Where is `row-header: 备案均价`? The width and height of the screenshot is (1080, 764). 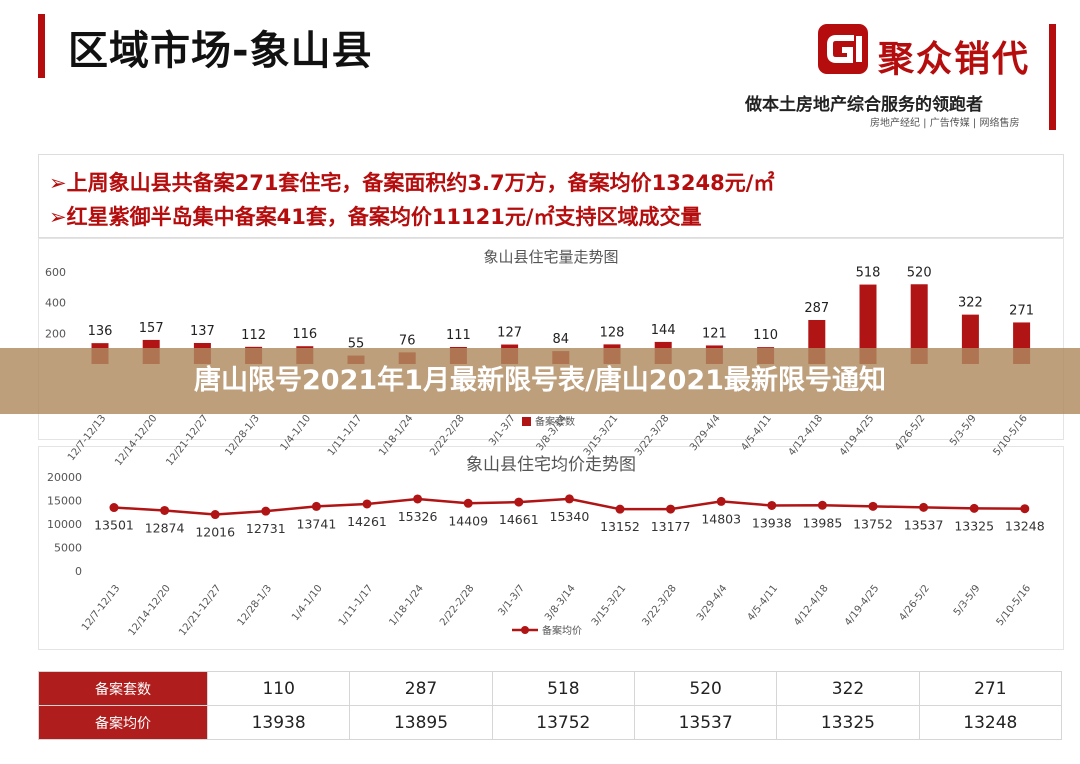 row-header: 备案均价 is located at coordinates (123, 722).